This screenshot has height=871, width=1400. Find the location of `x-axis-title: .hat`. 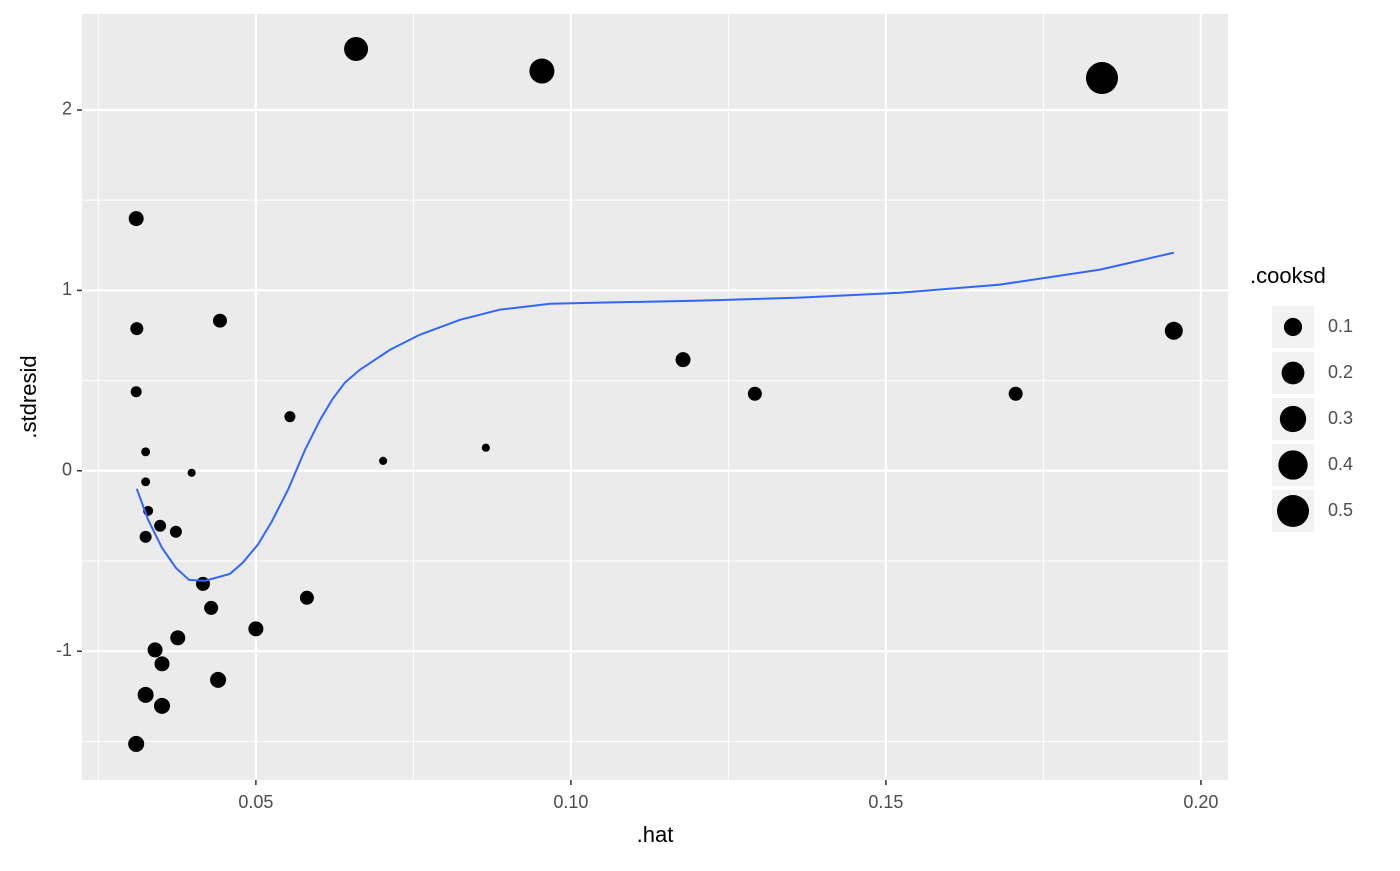

x-axis-title: .hat is located at coordinates (655, 834).